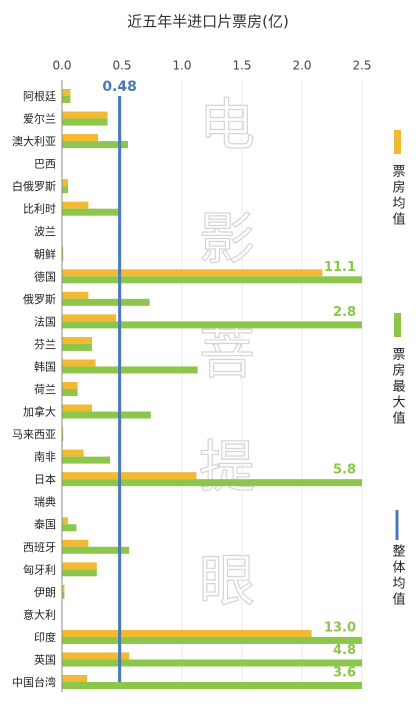 The height and width of the screenshot is (709, 420). What do you see at coordinates (45, 231) in the screenshot?
I see `y-tick-label: 波兰` at bounding box center [45, 231].